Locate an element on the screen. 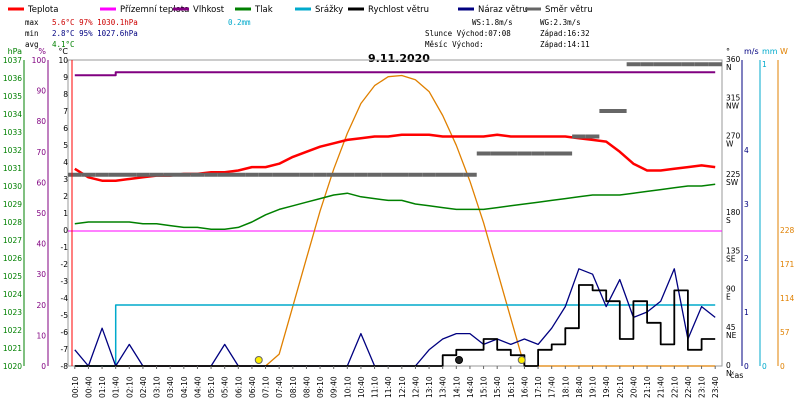  x-tick-label: 14:40 is located at coordinates (470, 387).